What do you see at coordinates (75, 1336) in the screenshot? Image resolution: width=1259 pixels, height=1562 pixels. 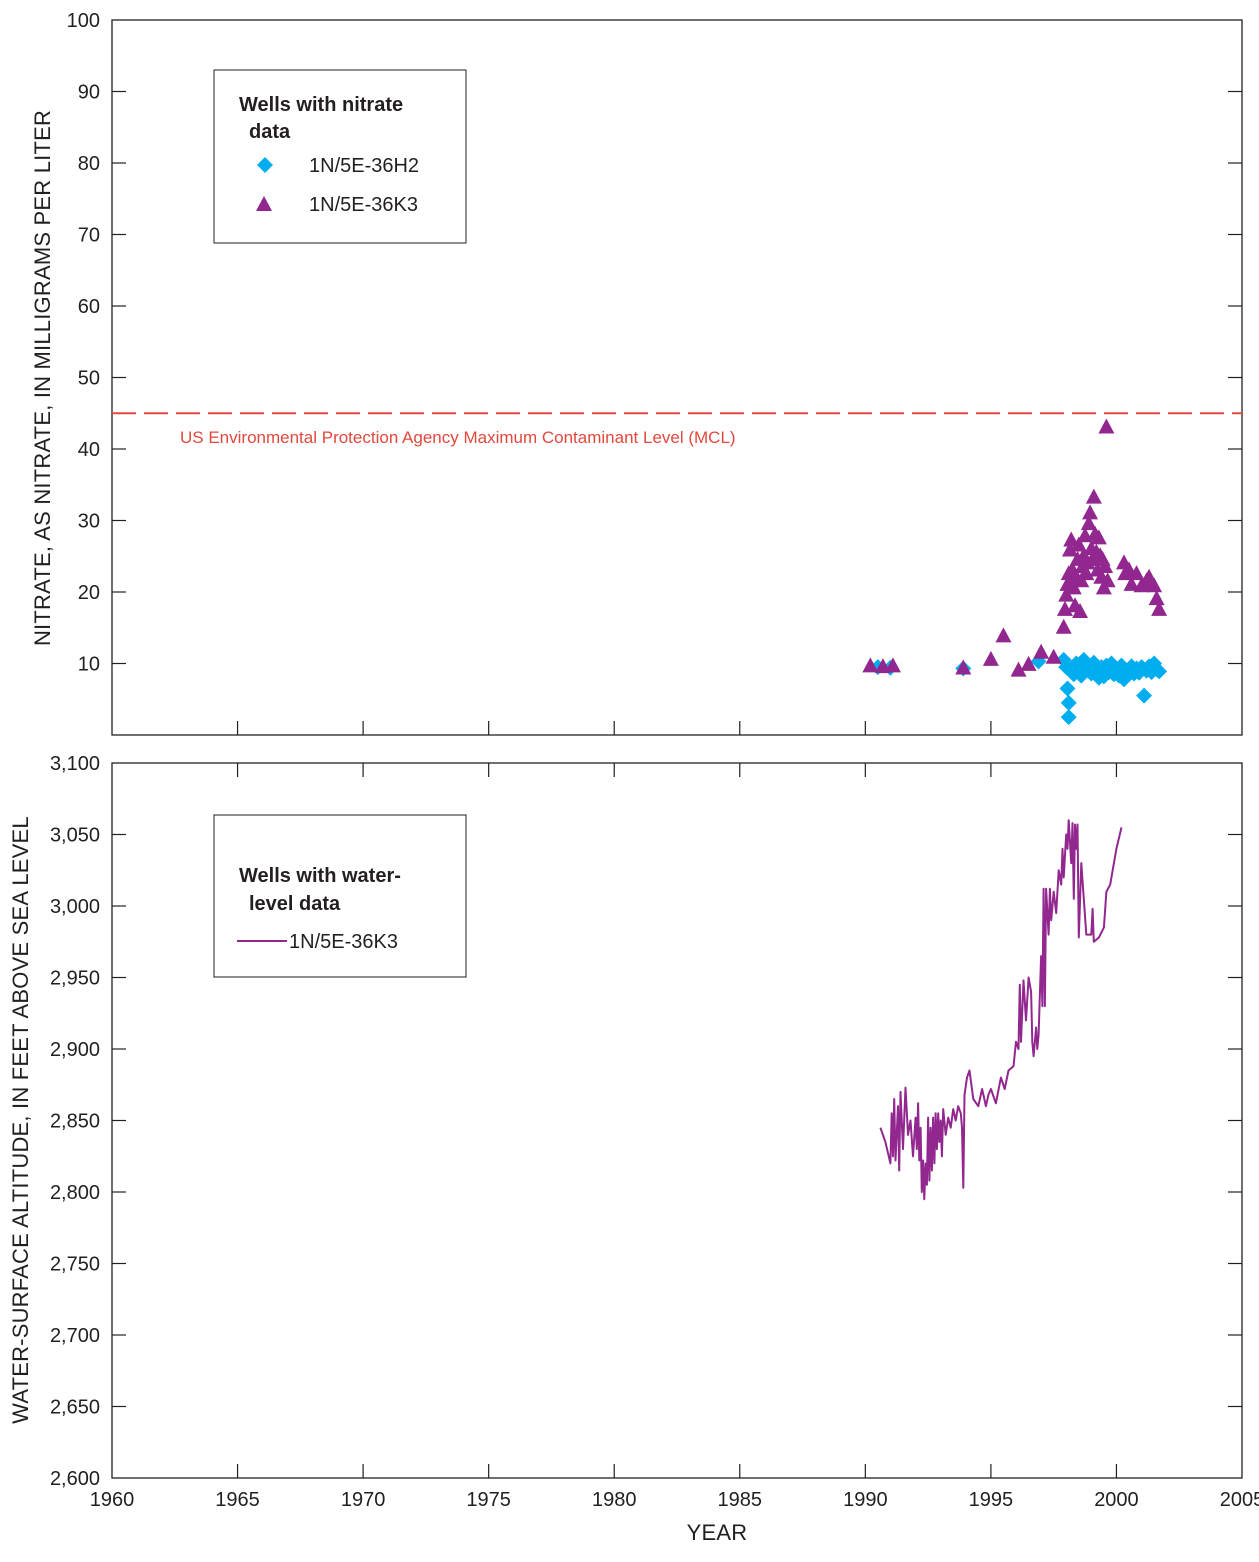 I see `water-level-y-tick-label: 2,700` at bounding box center [75, 1336].